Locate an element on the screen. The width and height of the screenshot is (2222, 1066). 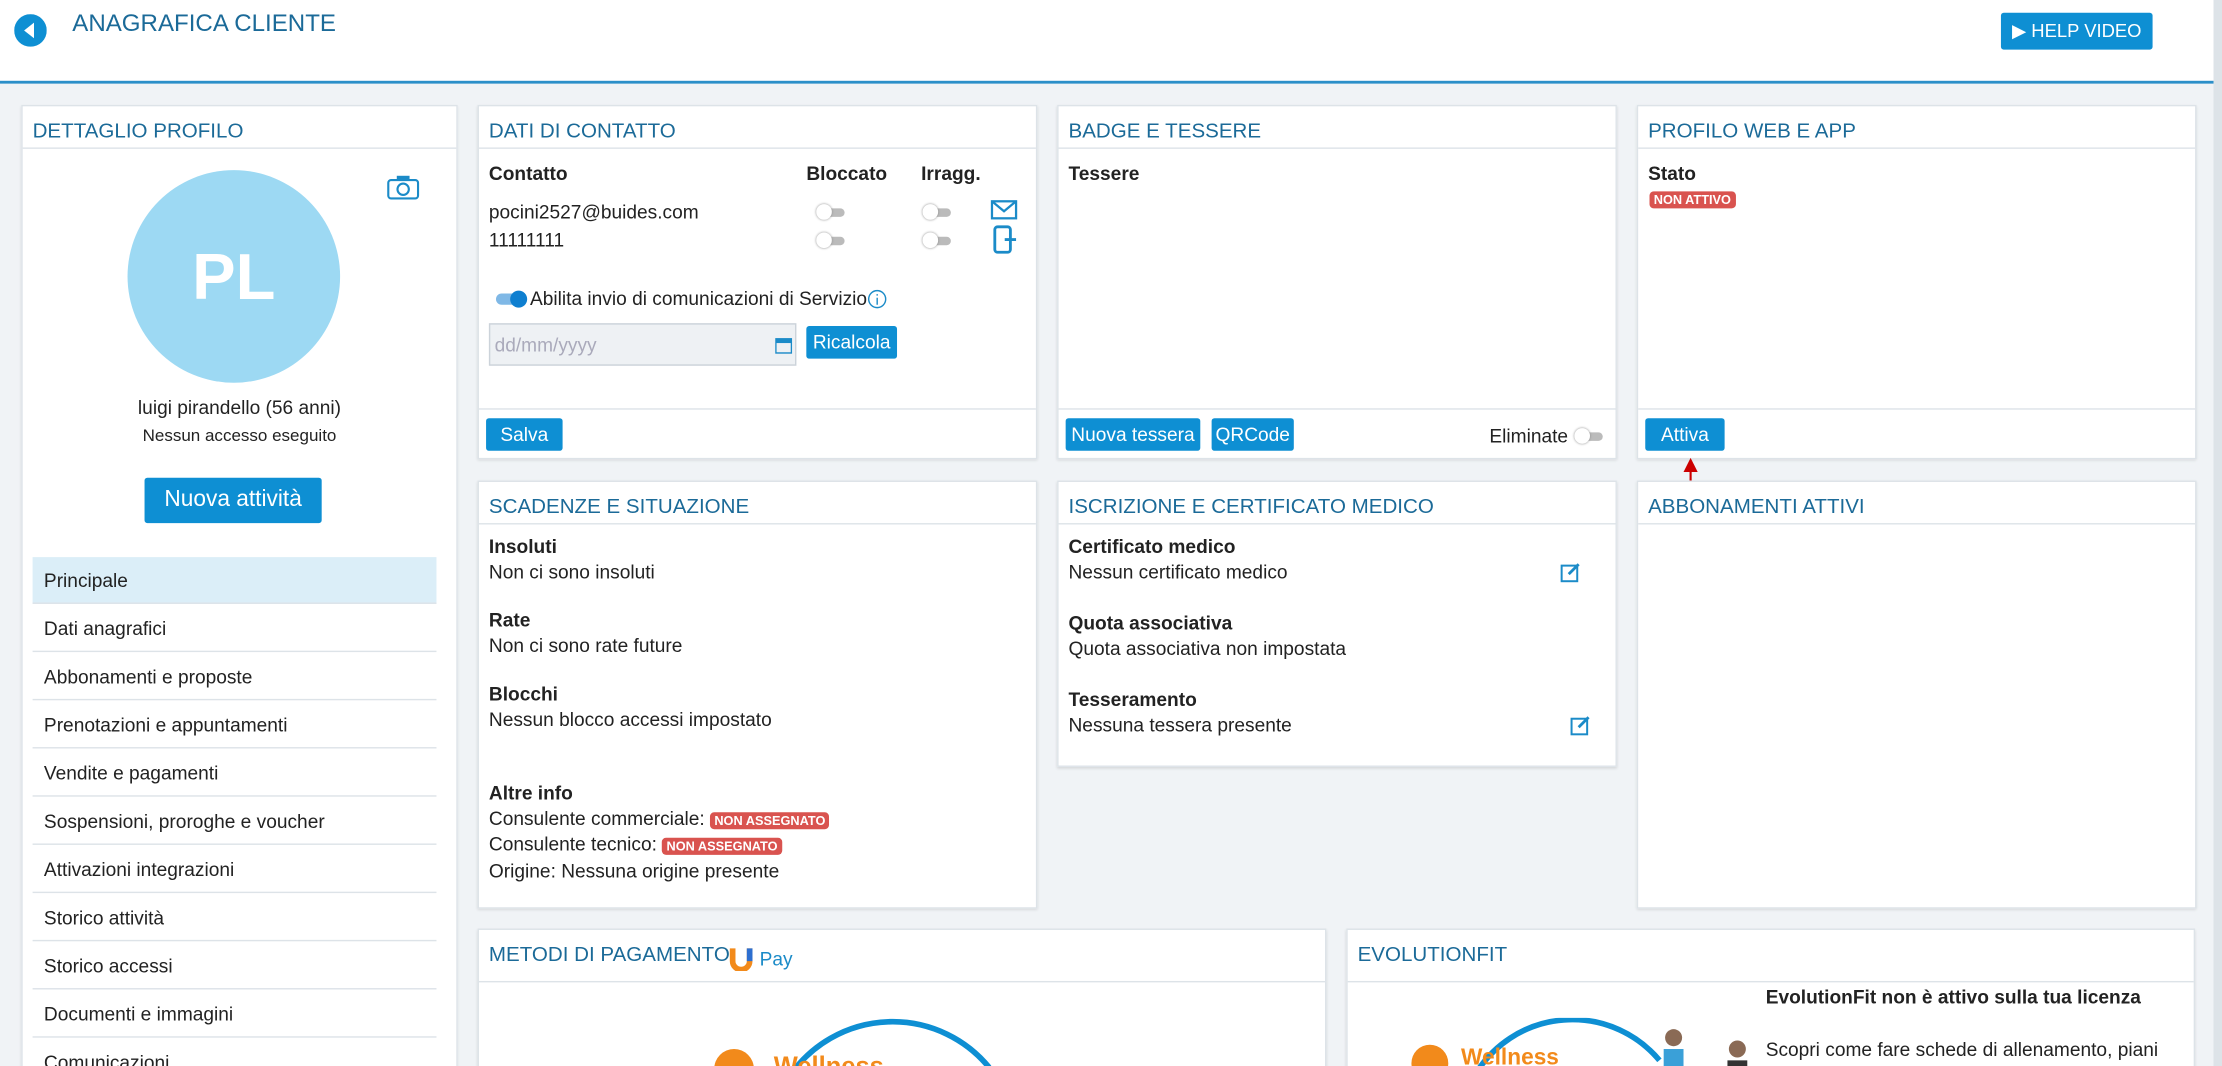
status-badge: NON ATTIVO is located at coordinates (1692, 200).